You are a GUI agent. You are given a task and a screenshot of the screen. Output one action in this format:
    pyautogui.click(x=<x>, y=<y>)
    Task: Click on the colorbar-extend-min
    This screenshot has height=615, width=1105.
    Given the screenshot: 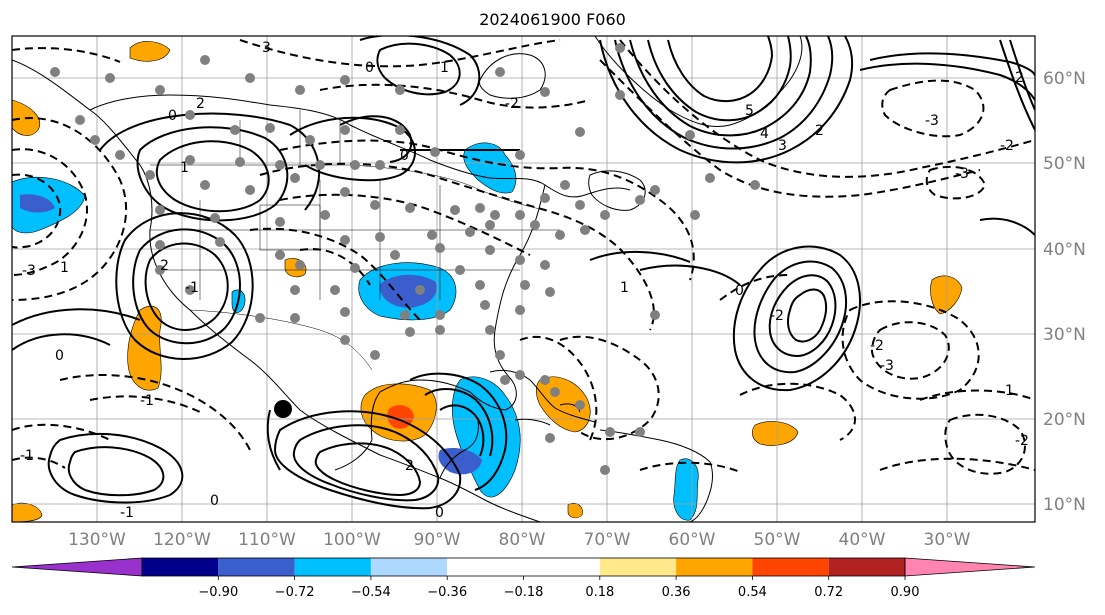 What is the action you would take?
    pyautogui.click(x=77, y=567)
    